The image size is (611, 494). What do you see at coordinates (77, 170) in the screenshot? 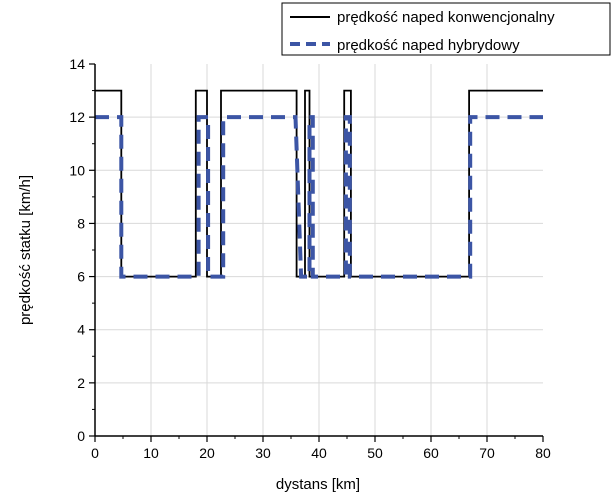
I see `y-tick-label-5: 10` at bounding box center [77, 170].